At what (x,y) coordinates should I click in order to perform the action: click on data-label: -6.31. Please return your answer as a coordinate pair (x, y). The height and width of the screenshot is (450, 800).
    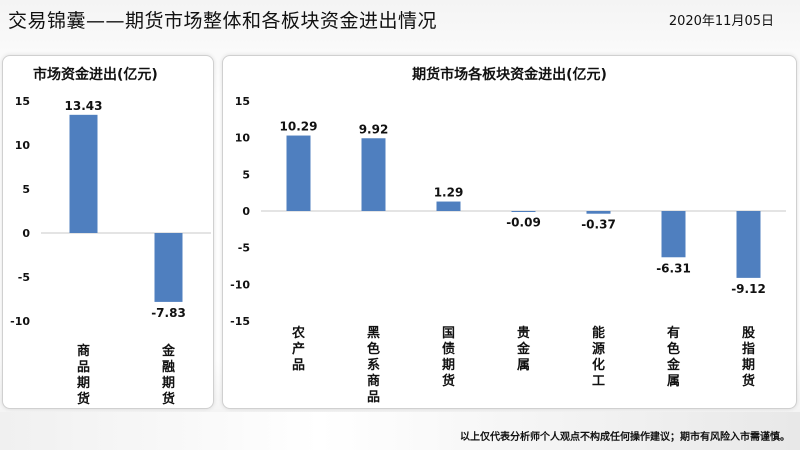
    Looking at the image, I should click on (673, 268).